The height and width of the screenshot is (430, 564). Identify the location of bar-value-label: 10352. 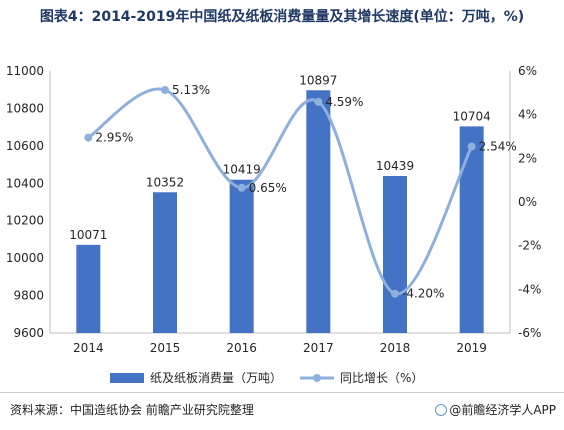
(165, 182).